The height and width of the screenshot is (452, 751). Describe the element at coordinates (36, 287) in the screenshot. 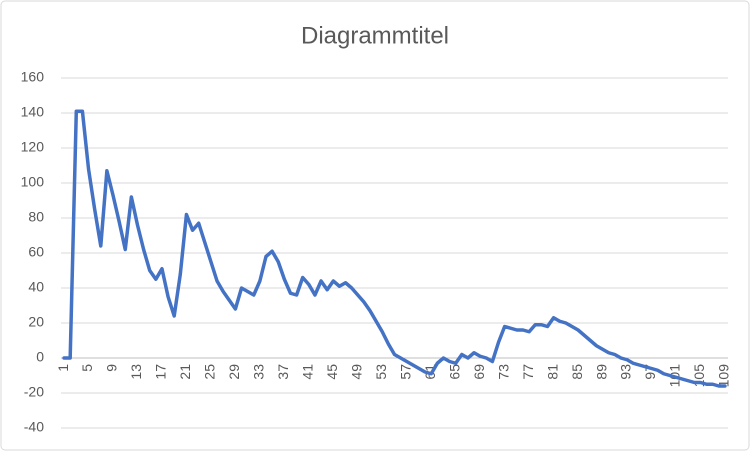

I see `y-tick-label: 40` at that location.